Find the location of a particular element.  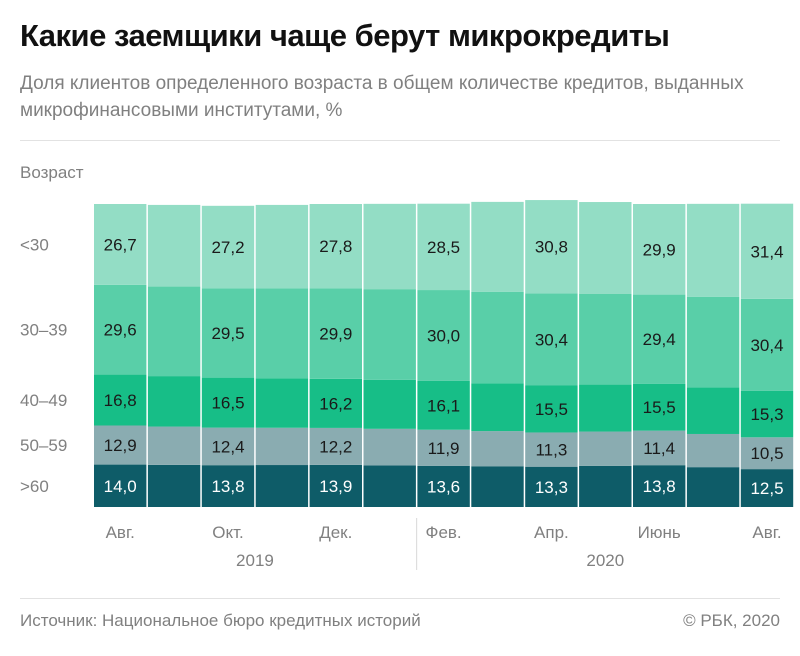

data-label-1-8: 11,3 is located at coordinates (551, 450).